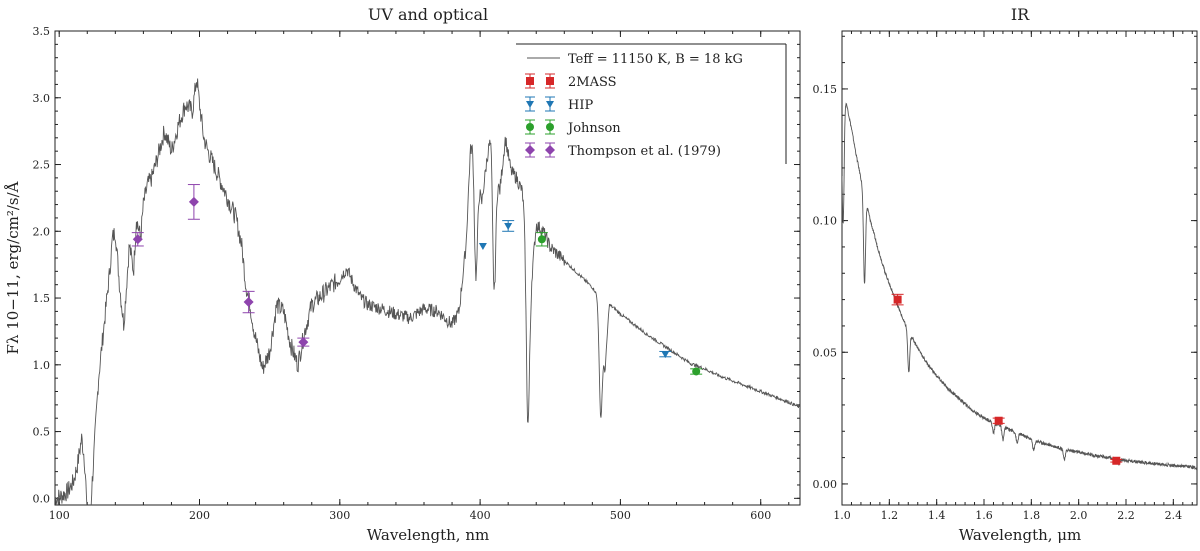 The width and height of the screenshot is (1200, 551). I want to click on x-tick-label: 200, so click(199, 515).